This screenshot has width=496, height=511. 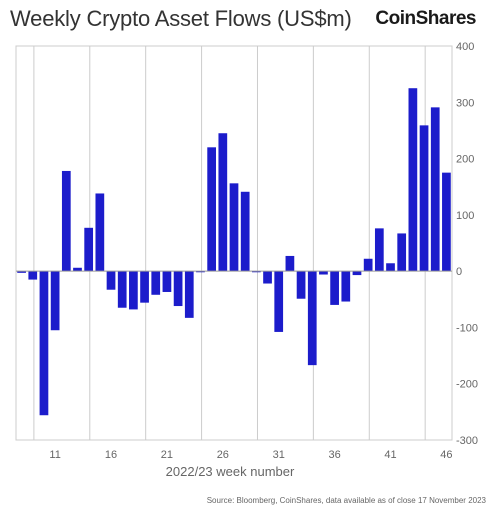 What do you see at coordinates (459, 272) in the screenshot?
I see `y-tick-label: 0` at bounding box center [459, 272].